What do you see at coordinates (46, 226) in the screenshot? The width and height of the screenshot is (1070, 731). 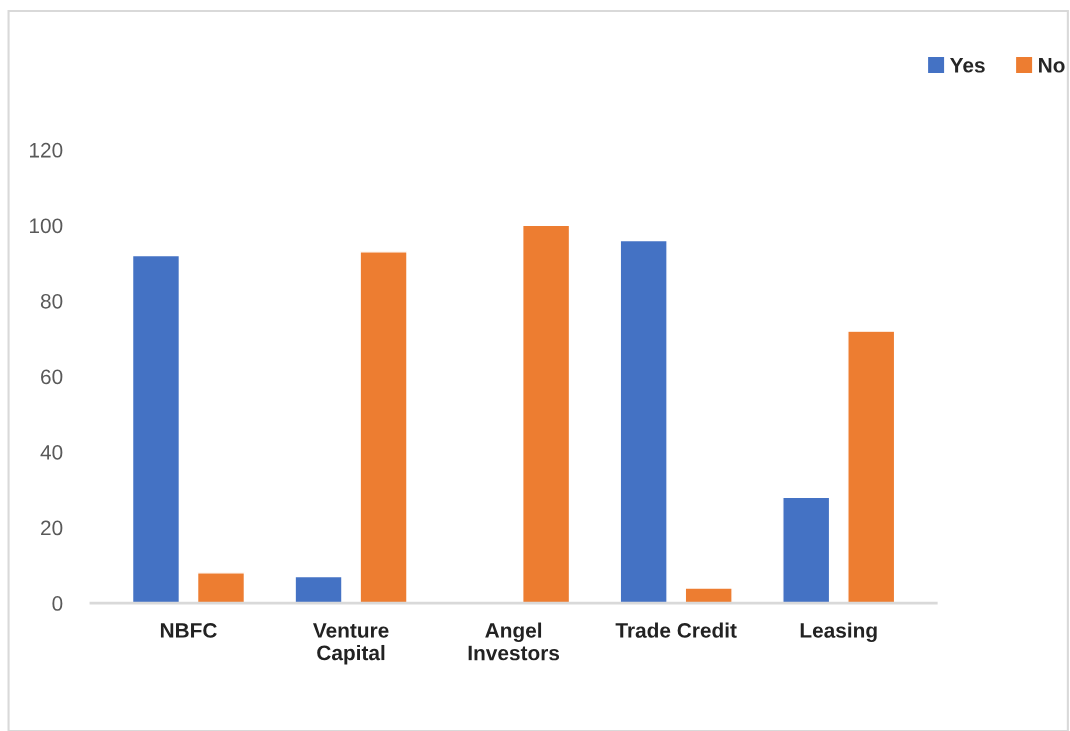 I see `y-tick-label: 100` at bounding box center [46, 226].